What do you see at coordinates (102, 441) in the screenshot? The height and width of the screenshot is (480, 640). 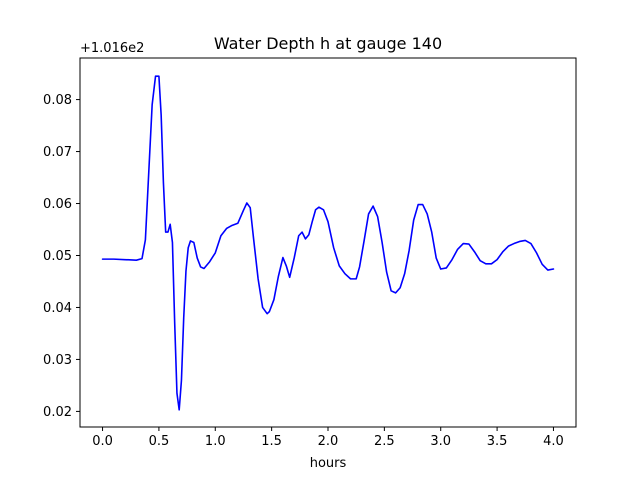 I see `x-tick-label: 0.0` at bounding box center [102, 441].